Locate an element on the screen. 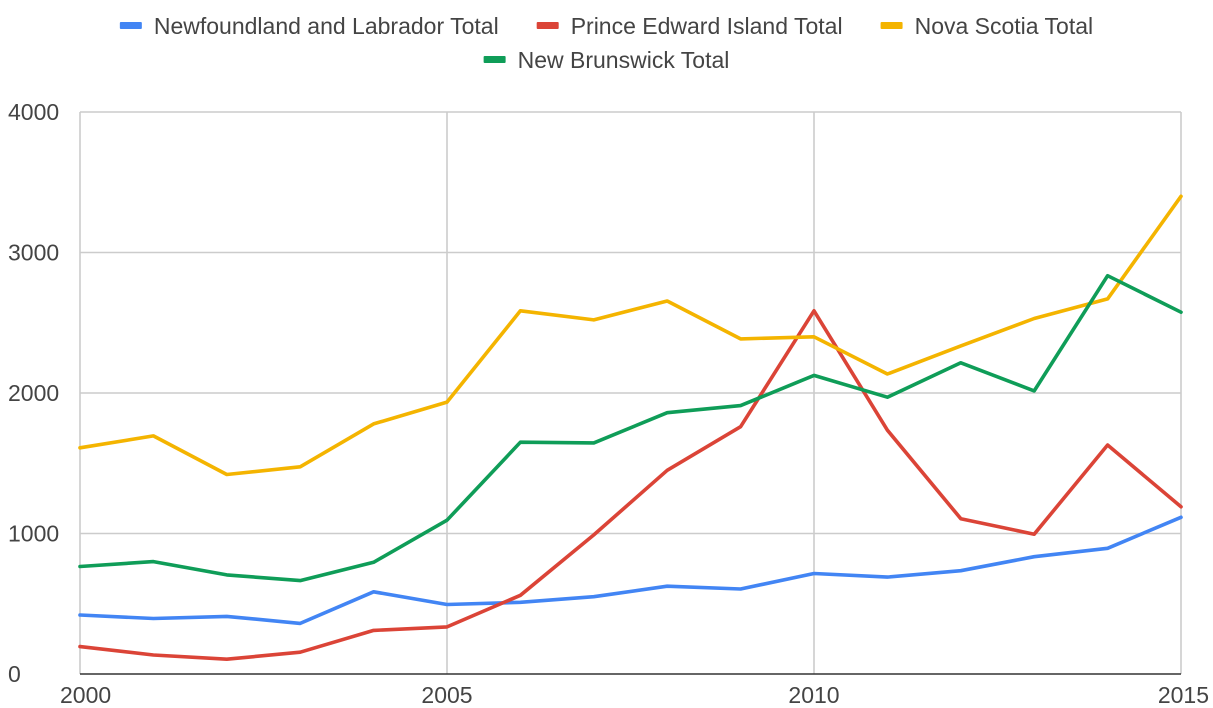 The width and height of the screenshot is (1213, 708). y-tick-label: 1000 is located at coordinates (33, 534).